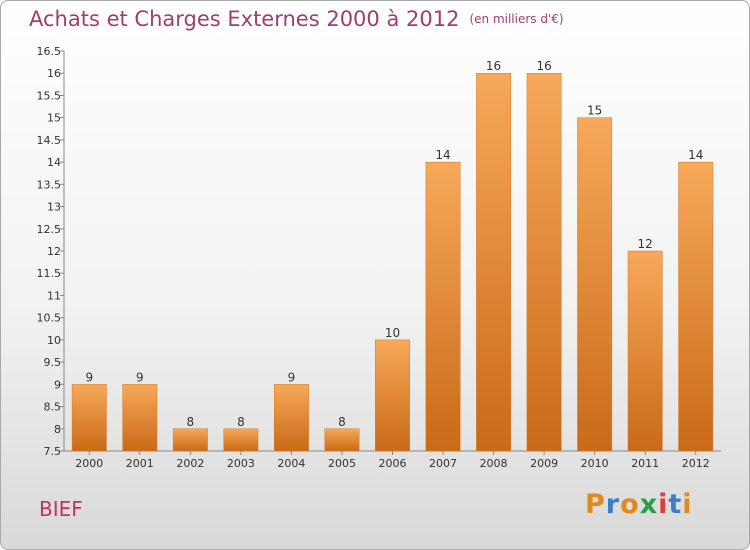 Image resolution: width=750 pixels, height=550 pixels. What do you see at coordinates (49, 318) in the screenshot?
I see `y-tick-label: 10.5` at bounding box center [49, 318].